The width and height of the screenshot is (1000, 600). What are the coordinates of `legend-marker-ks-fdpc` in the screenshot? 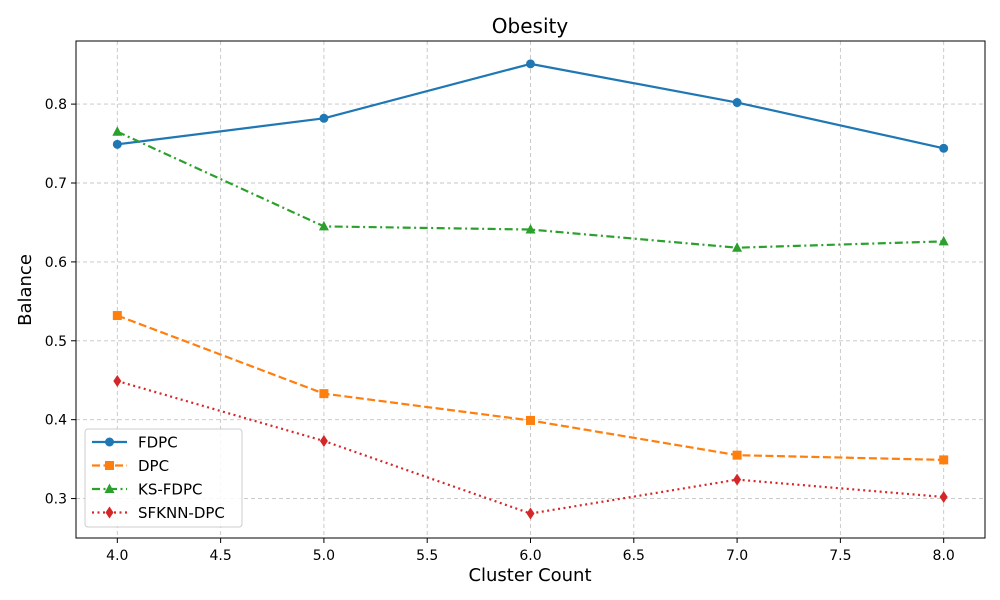 It's located at (109, 488).